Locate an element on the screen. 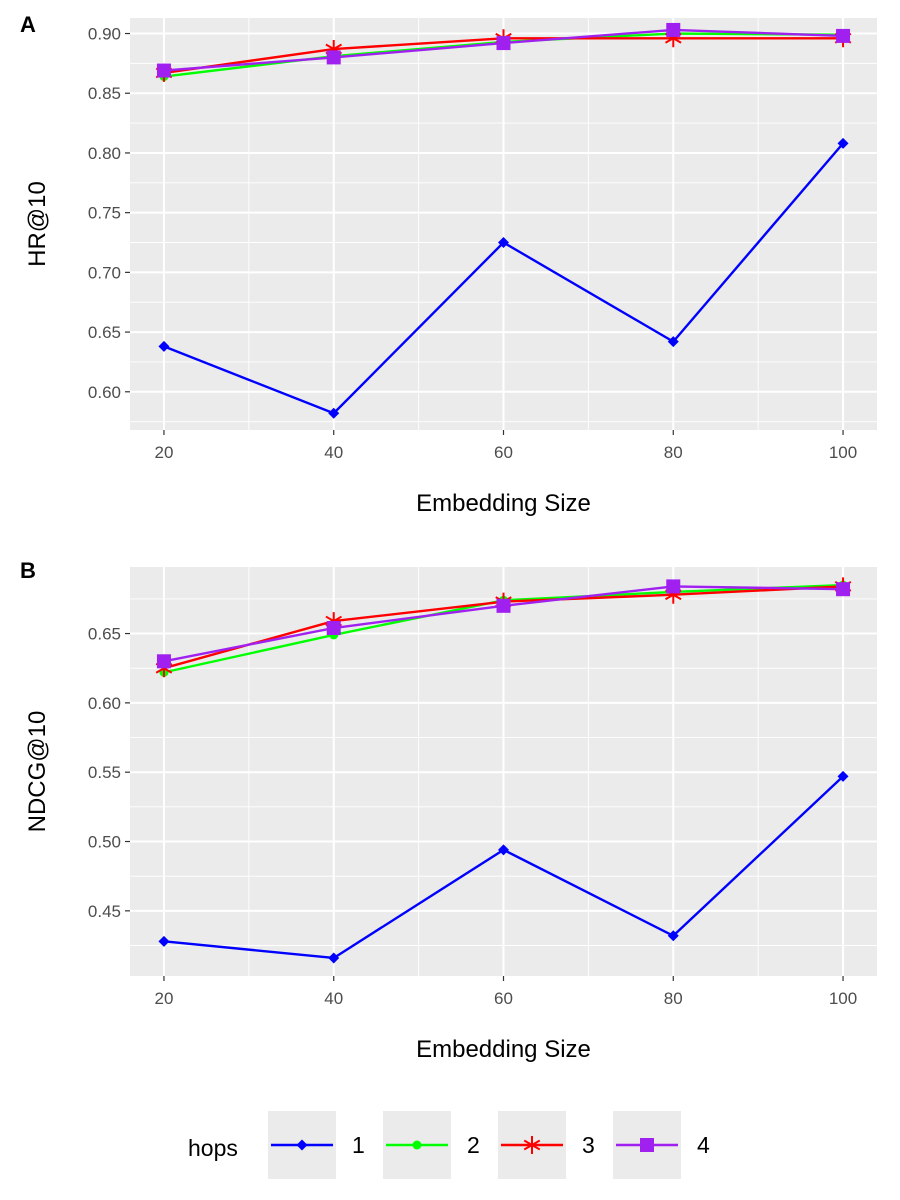  y-tick-label: 0.90 is located at coordinates (104, 34).